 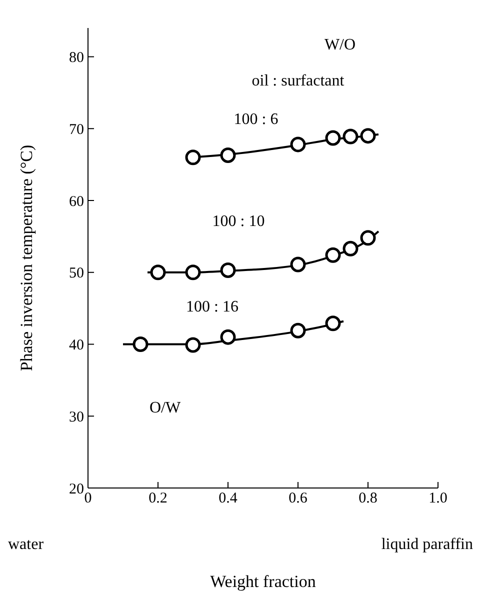 What do you see at coordinates (298, 498) in the screenshot?
I see `x-tick-label: 0.6` at bounding box center [298, 498].